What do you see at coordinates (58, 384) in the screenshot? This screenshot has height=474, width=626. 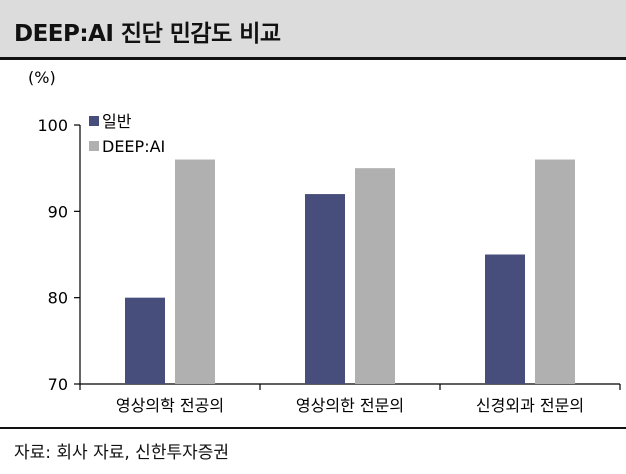 I see `y-tick-label: 70` at bounding box center [58, 384].